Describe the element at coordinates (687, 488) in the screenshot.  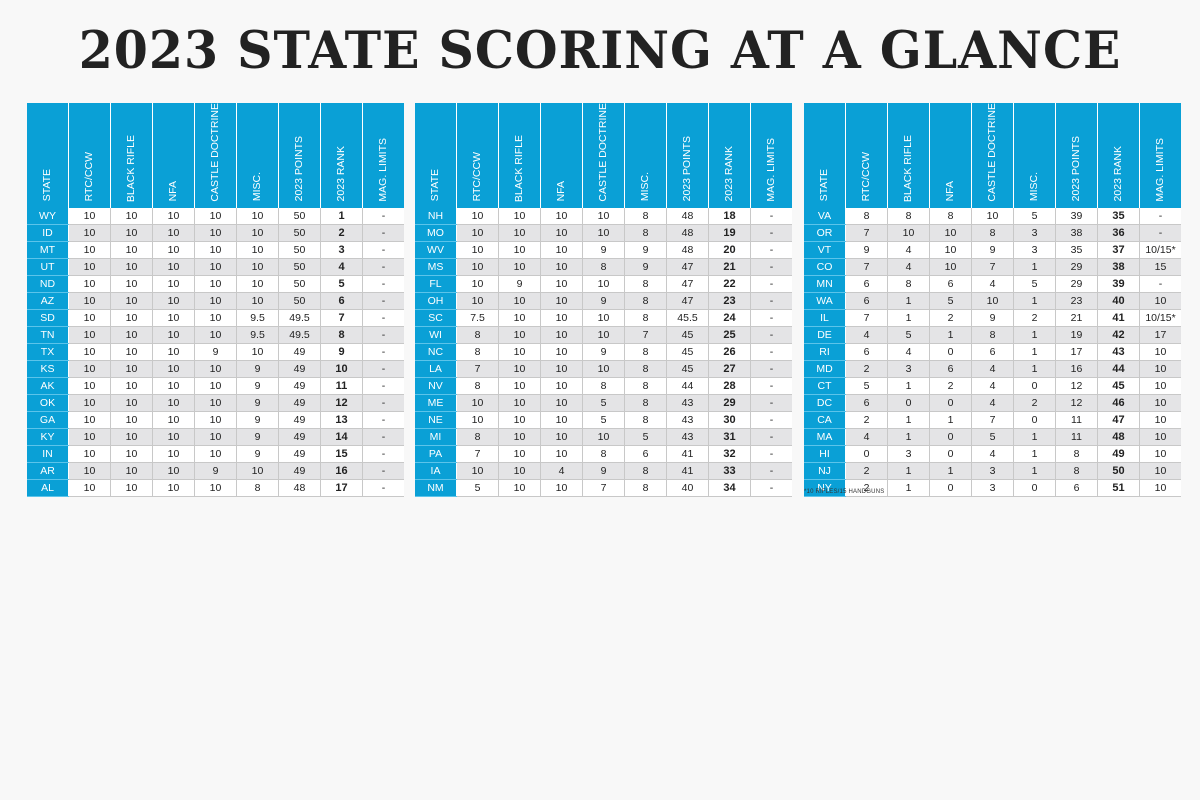
I see `table-cell: 40` at that location.